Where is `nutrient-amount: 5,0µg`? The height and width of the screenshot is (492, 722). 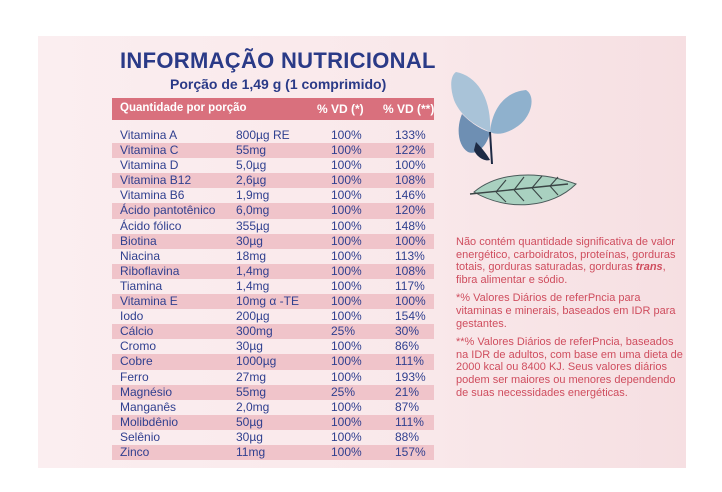
nutrient-amount: 5,0µg is located at coordinates (251, 165).